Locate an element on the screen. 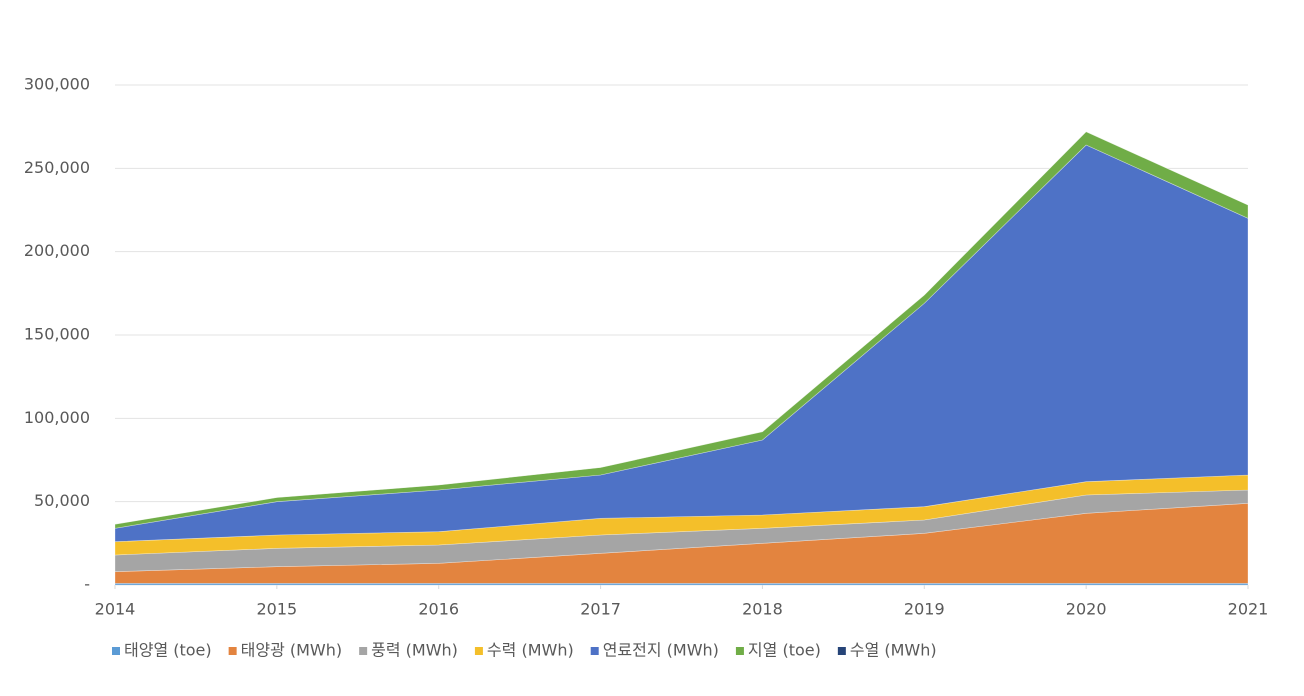 The height and width of the screenshot is (696, 1304). y-tick-label: 100,000 is located at coordinates (57, 417).